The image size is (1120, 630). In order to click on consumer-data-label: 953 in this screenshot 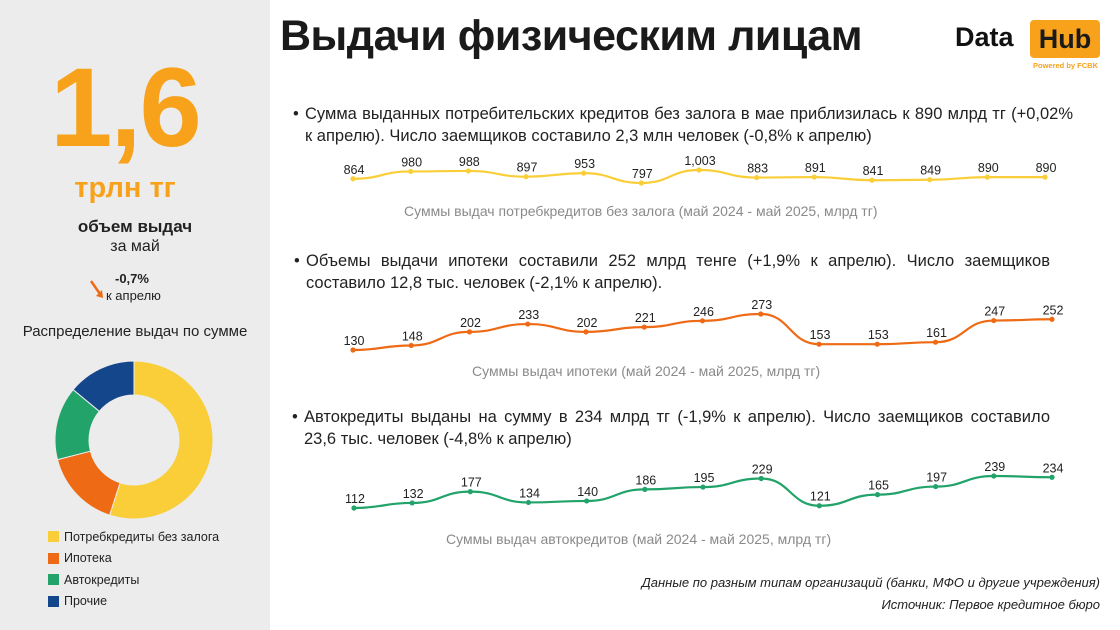, I will do `click(584, 164)`.